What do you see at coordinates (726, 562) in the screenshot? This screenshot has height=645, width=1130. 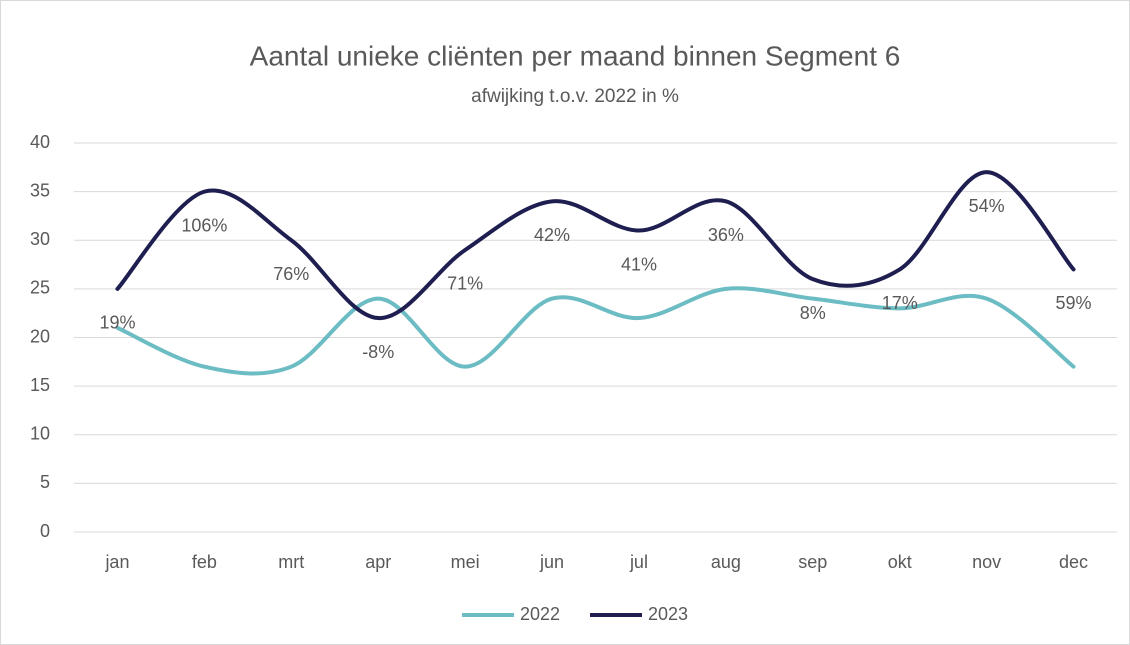 I see `x-tick-label: aug` at bounding box center [726, 562].